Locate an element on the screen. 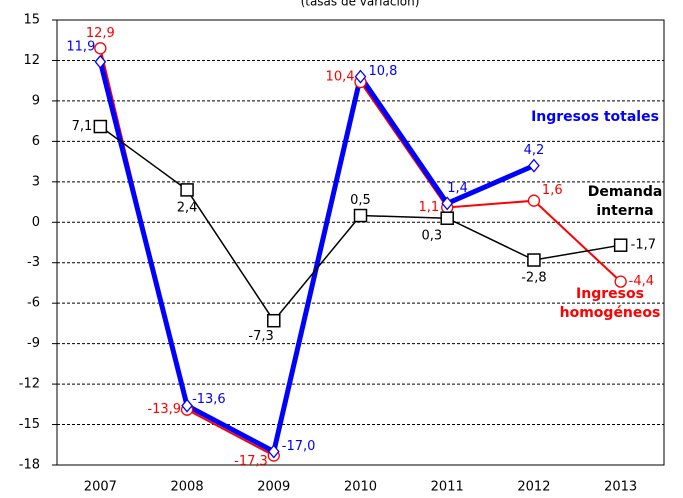 The width and height of the screenshot is (683, 498). y-tick-label: 12 is located at coordinates (31, 60).